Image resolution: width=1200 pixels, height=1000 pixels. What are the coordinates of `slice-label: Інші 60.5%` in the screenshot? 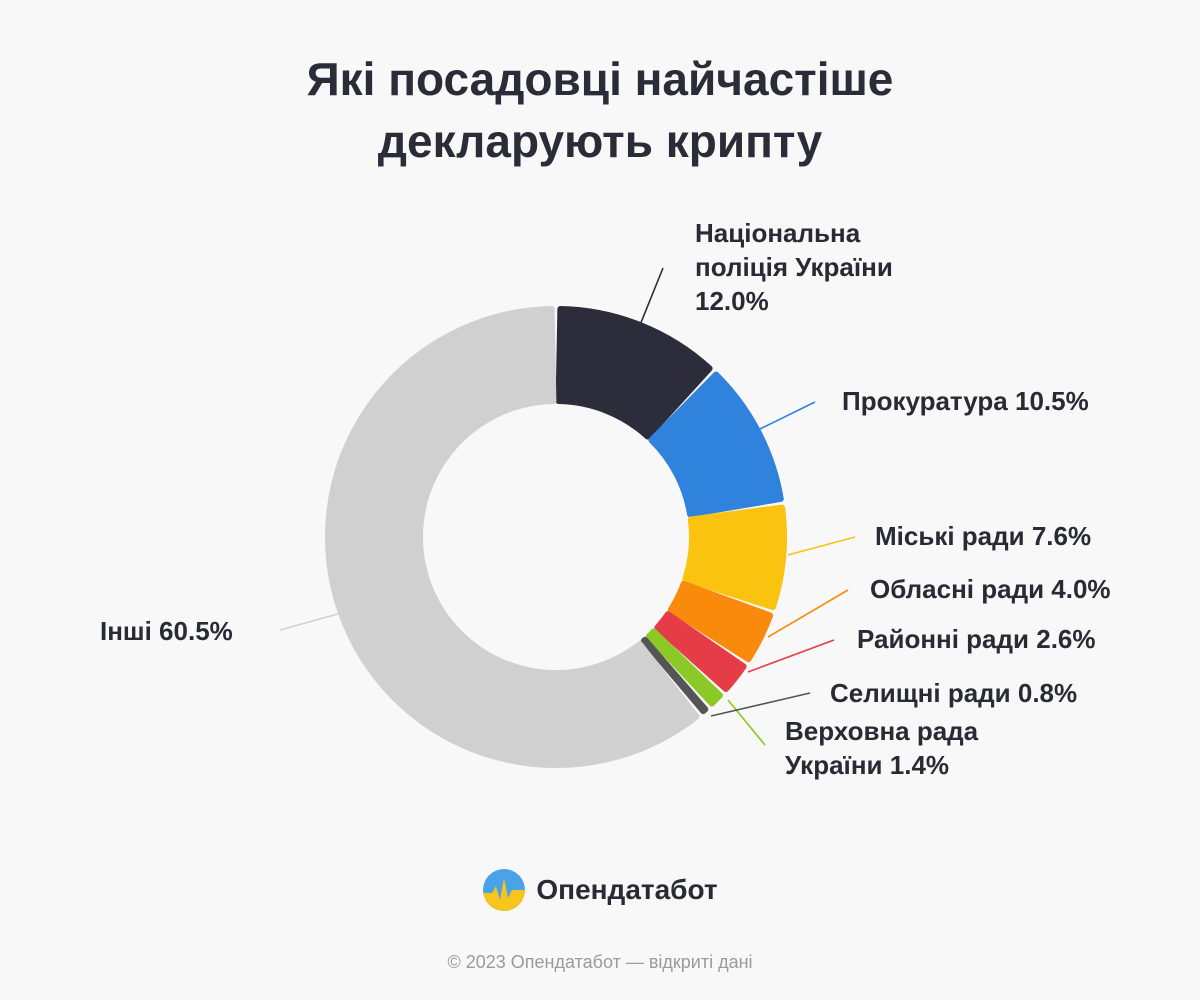 It's located at (166, 631).